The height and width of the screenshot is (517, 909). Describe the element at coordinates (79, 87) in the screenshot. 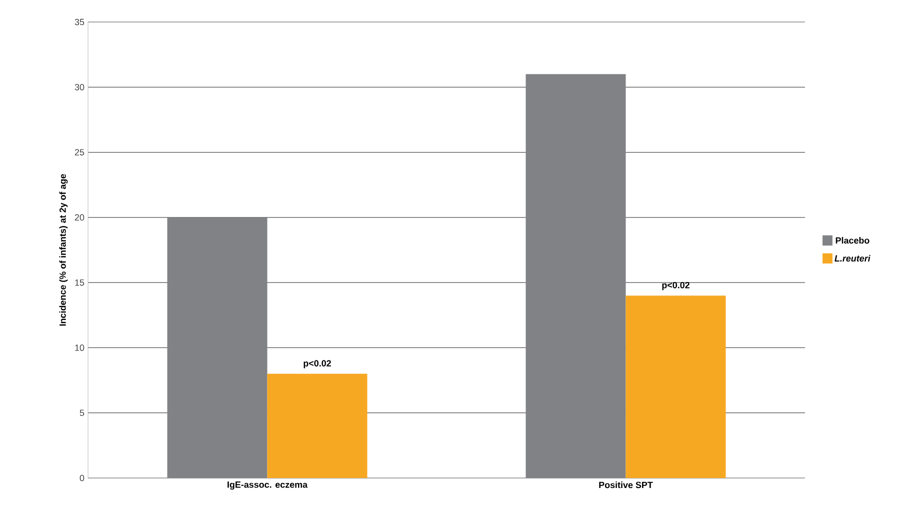

I see `y-tick-label: 30` at that location.